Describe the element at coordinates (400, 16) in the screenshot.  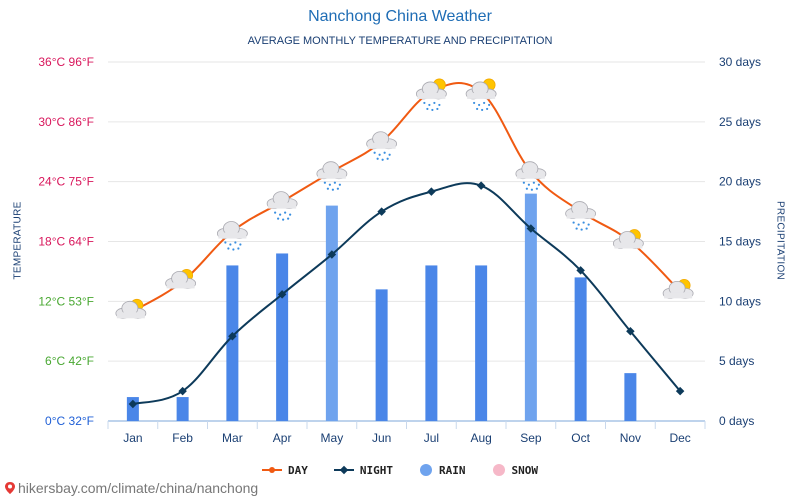
I see `chart-title: Nanchong China Weather` at that location.